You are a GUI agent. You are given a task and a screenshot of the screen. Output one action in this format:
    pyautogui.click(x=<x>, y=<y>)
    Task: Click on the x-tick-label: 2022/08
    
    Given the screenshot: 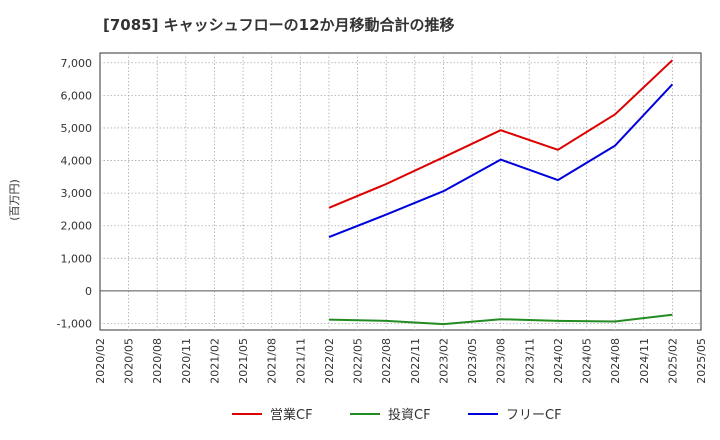 What is the action you would take?
    pyautogui.click(x=386, y=361)
    